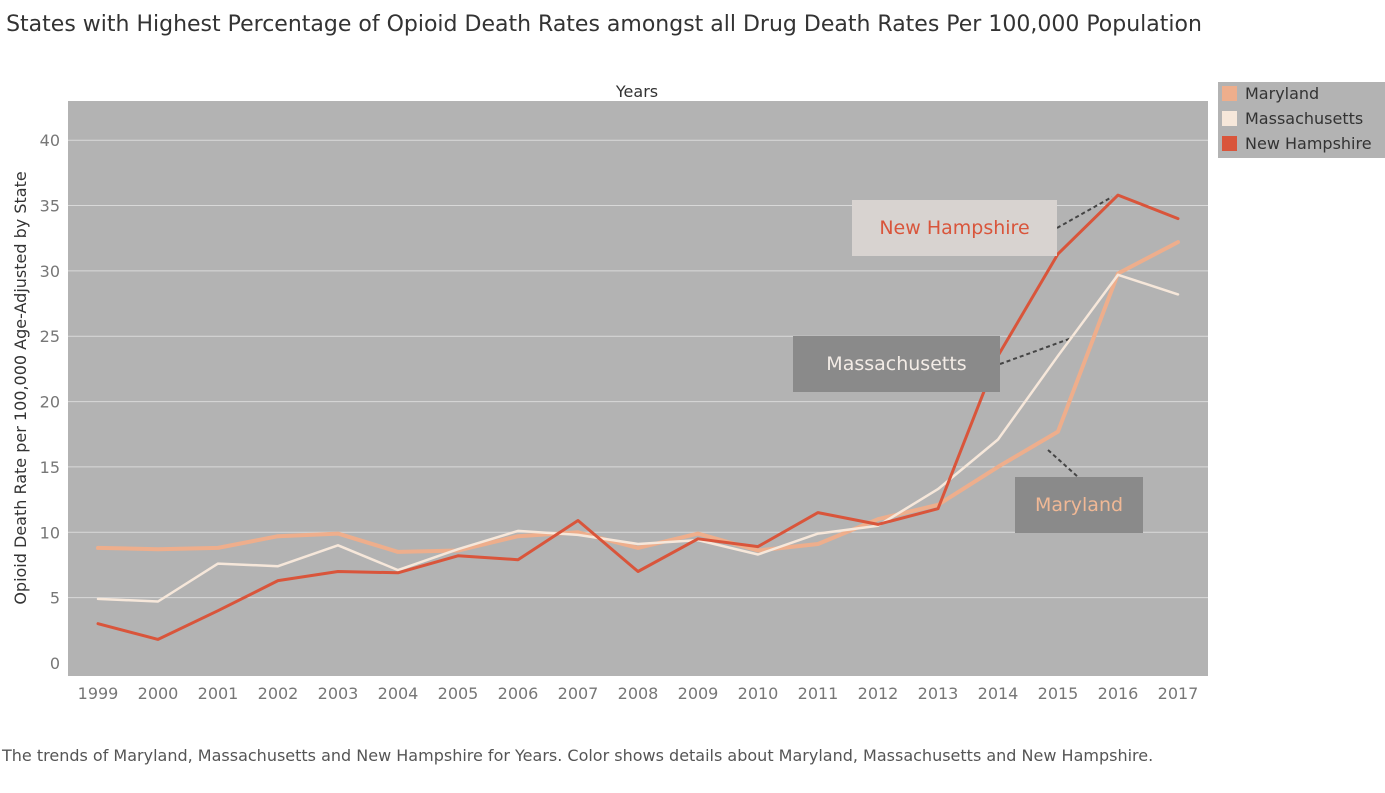 This screenshot has width=1385, height=793. Describe the element at coordinates (1079, 505) in the screenshot. I see `annotation-maryland: Maryland` at that location.